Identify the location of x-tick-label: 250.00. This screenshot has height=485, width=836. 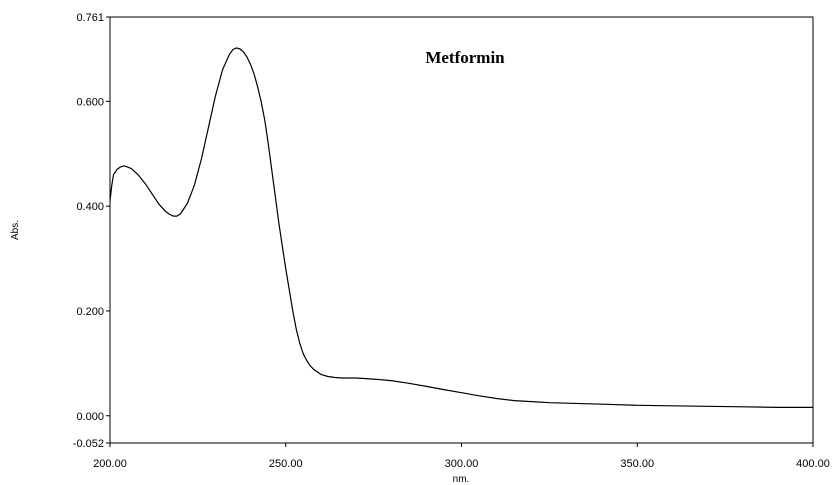
(286, 464).